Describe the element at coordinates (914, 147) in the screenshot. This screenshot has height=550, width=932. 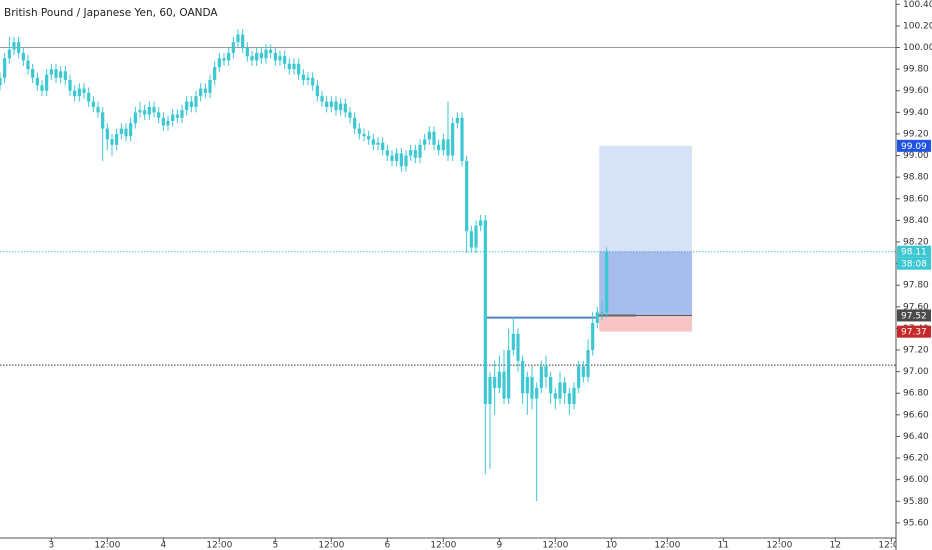
I see `price-tag-label: 99.09` at that location.